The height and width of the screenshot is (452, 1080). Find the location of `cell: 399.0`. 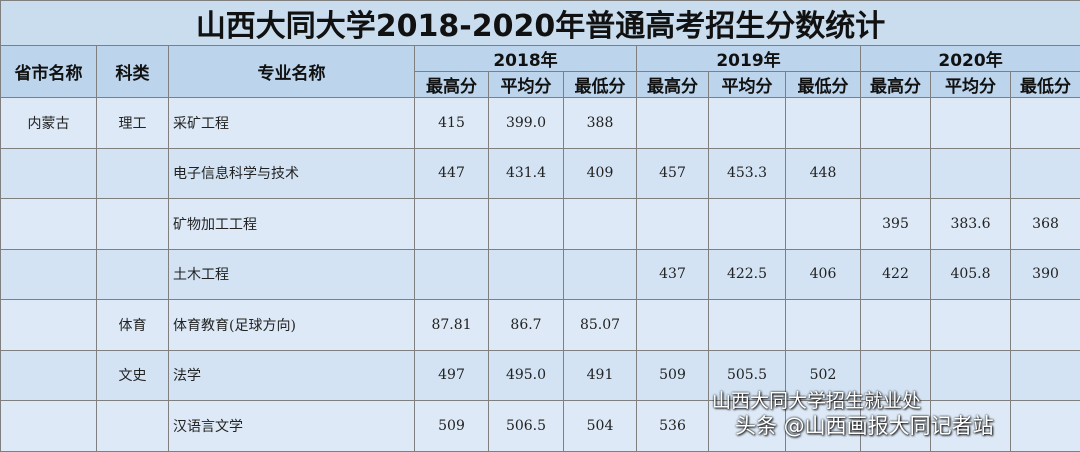

cell: 399.0 is located at coordinates (526, 123).